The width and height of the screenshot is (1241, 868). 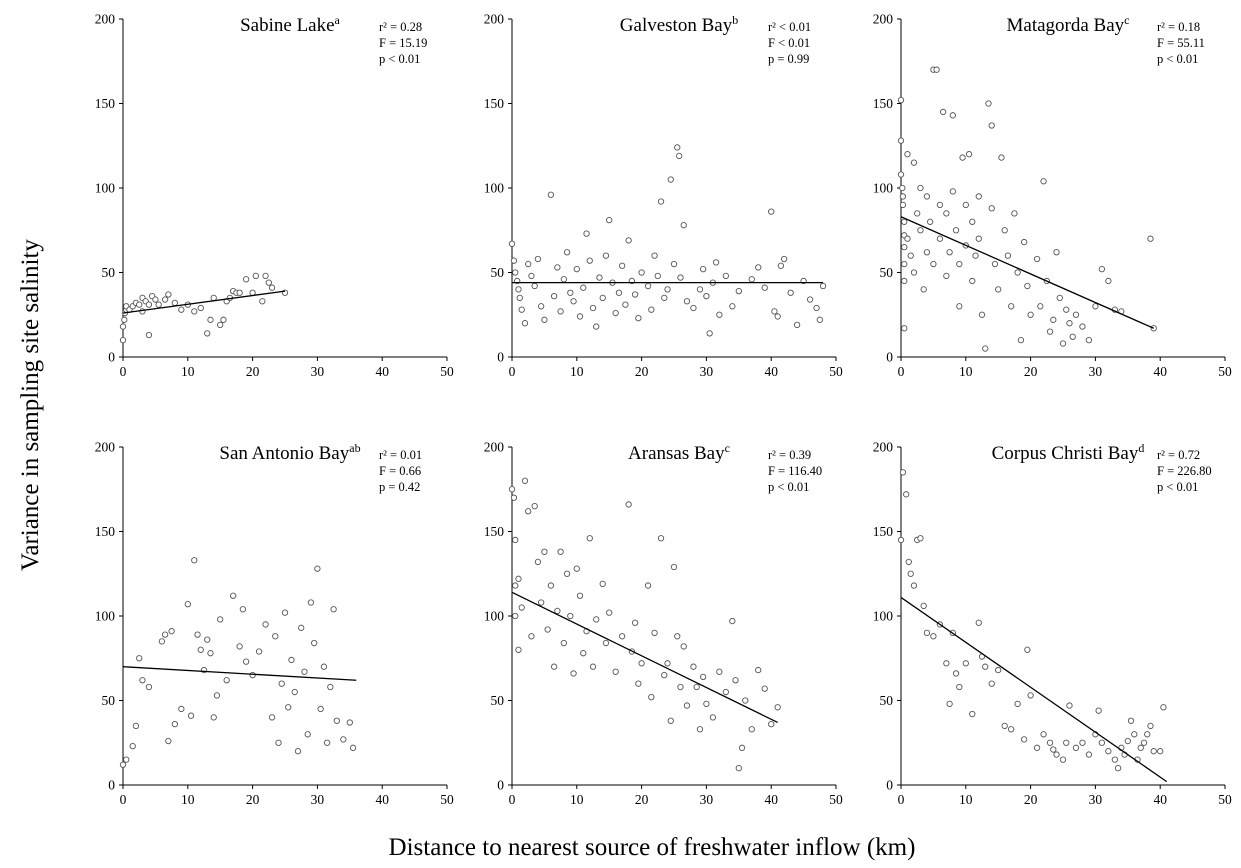 What do you see at coordinates (789, 27) in the screenshot?
I see `stat-text: r² < 0.01` at bounding box center [789, 27].